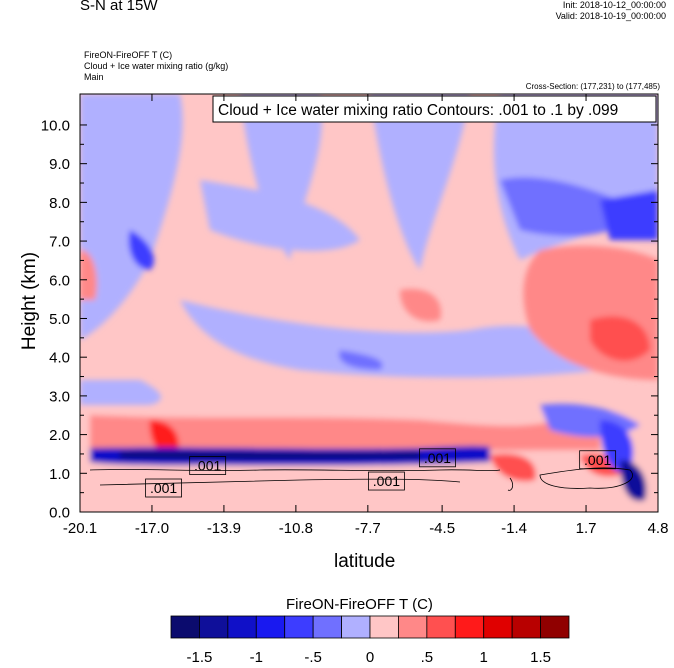 The height and width of the screenshot is (668, 674). I want to click on x-tick-label: 1.7, so click(586, 528).